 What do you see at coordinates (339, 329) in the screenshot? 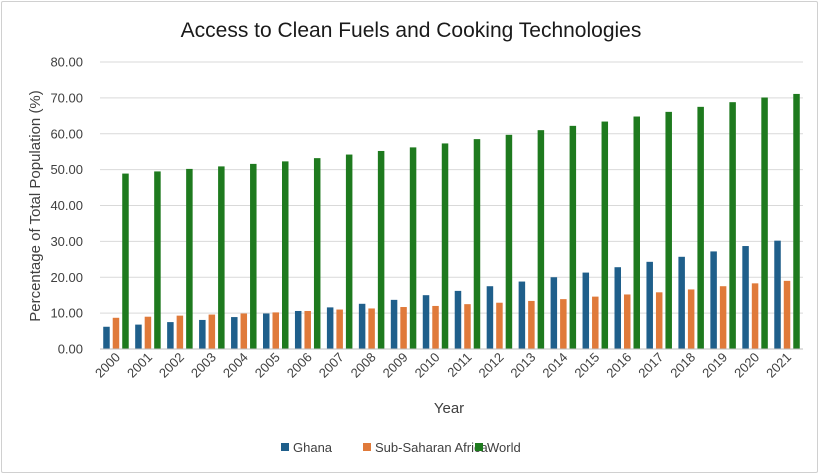
I see `bar-sub-saharan-africa-2007` at bounding box center [339, 329].